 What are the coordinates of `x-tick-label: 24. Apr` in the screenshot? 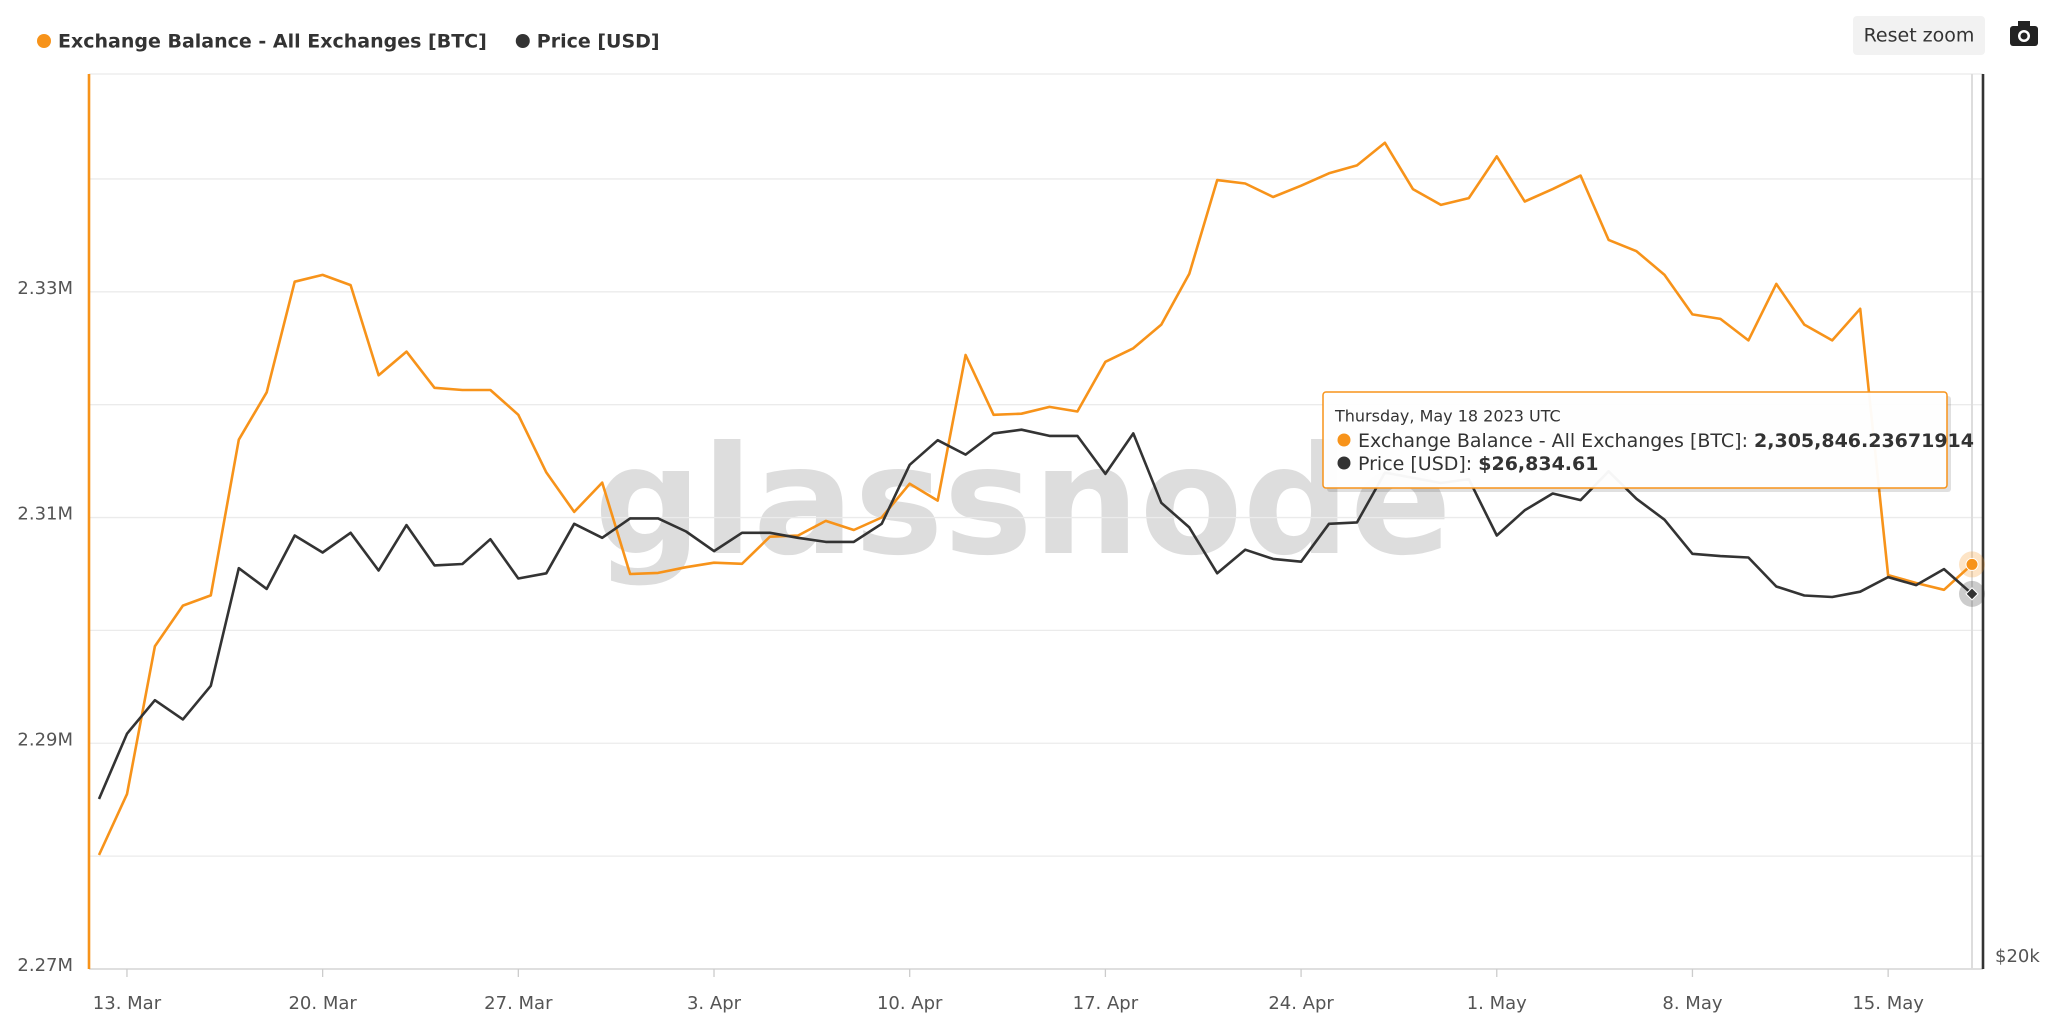 It's located at (1301, 1003).